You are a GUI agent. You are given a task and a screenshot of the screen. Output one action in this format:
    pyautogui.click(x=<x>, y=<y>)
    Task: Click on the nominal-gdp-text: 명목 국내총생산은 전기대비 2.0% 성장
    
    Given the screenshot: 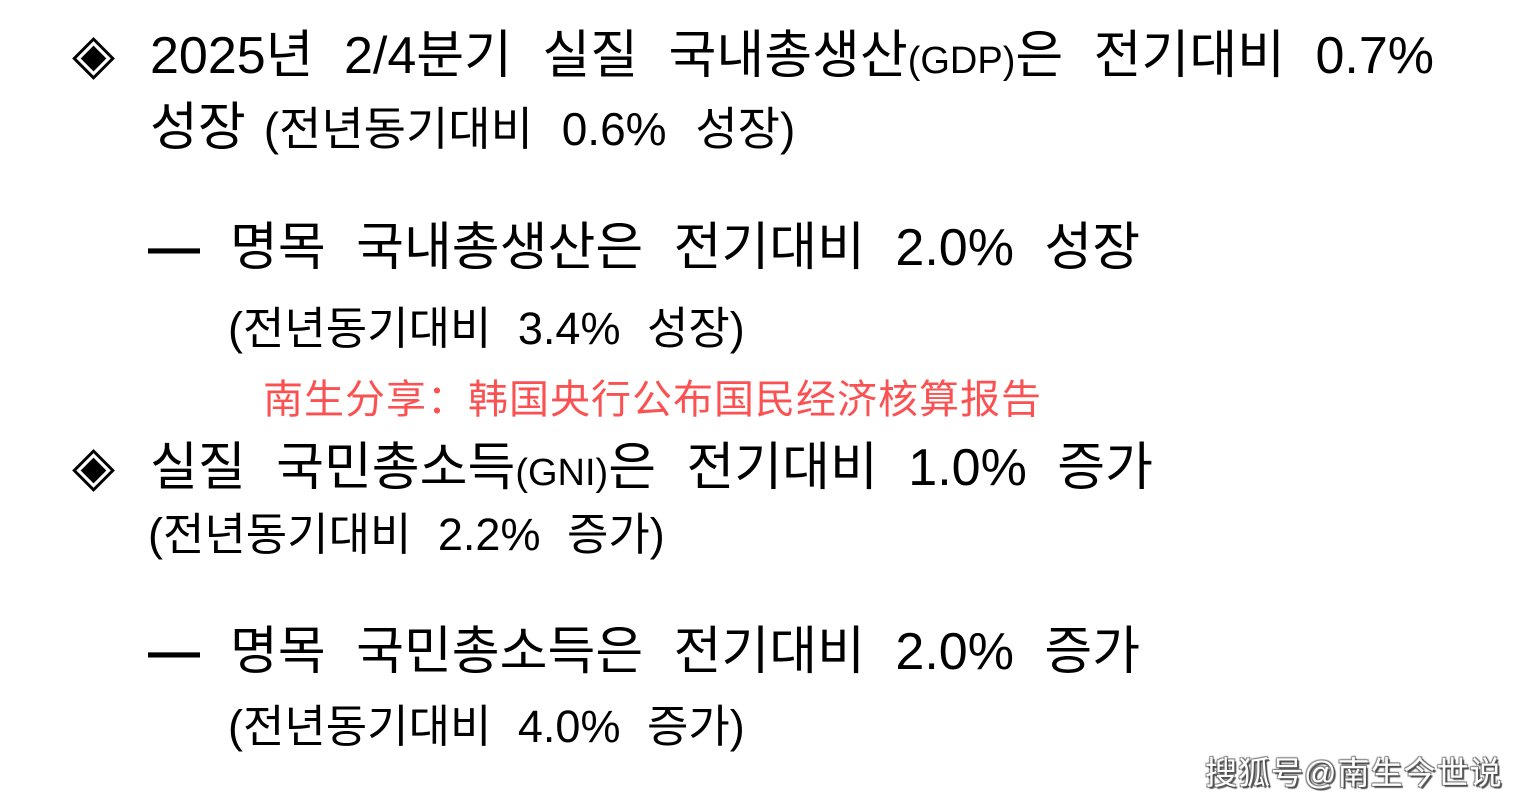 What is the action you would take?
    pyautogui.click(x=685, y=248)
    